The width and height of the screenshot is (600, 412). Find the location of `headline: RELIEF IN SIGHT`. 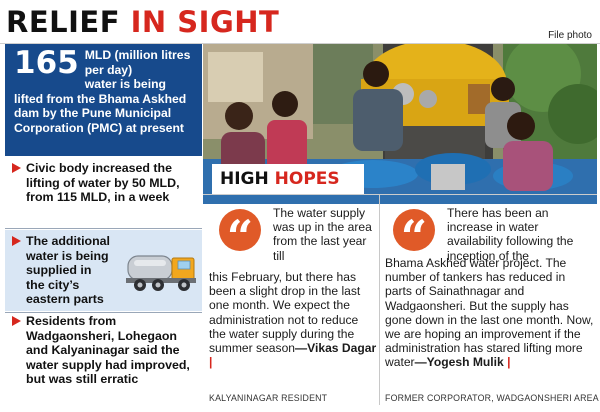

headline: RELIEF IN SIGHT is located at coordinates (142, 22).